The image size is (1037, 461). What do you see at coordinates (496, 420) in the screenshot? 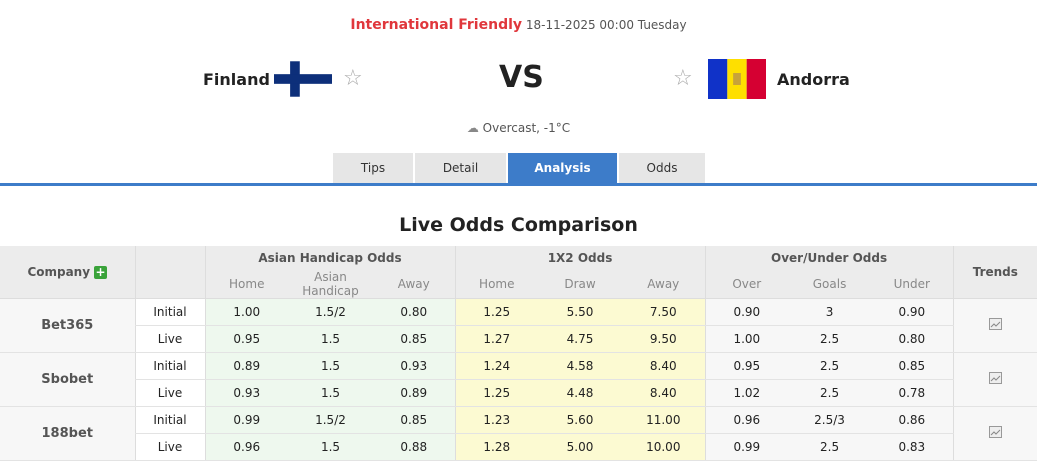
I see `x12-odds-cell: 1.23` at bounding box center [496, 420].